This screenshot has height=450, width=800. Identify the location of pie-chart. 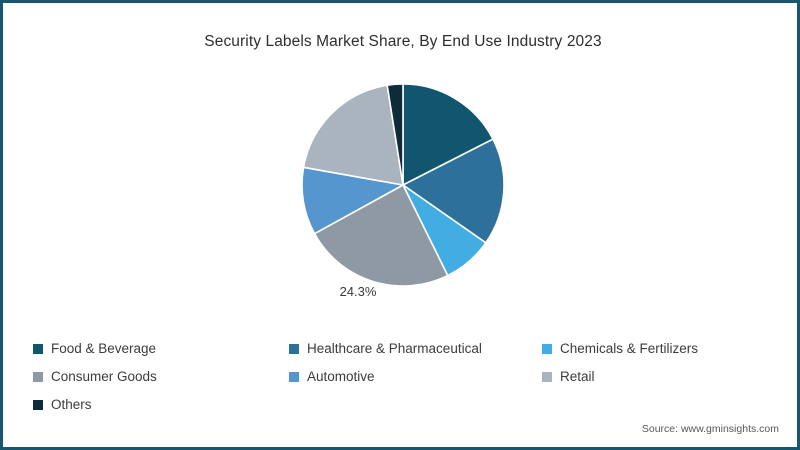
(403, 185).